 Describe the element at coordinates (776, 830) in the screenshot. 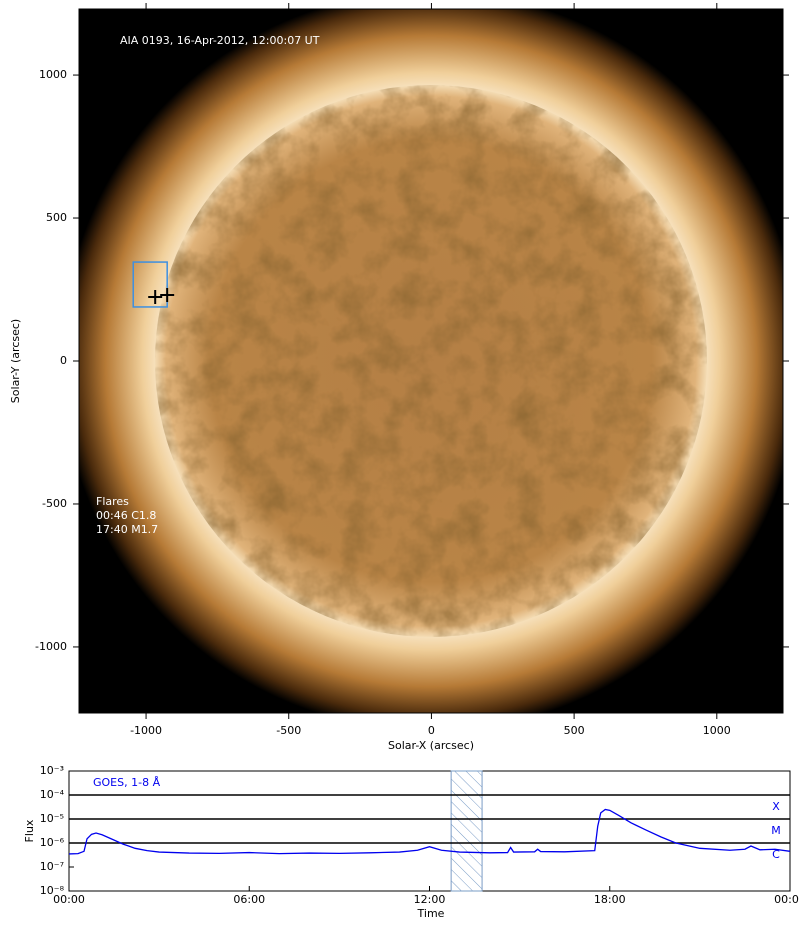

I see `reference-label: M` at that location.